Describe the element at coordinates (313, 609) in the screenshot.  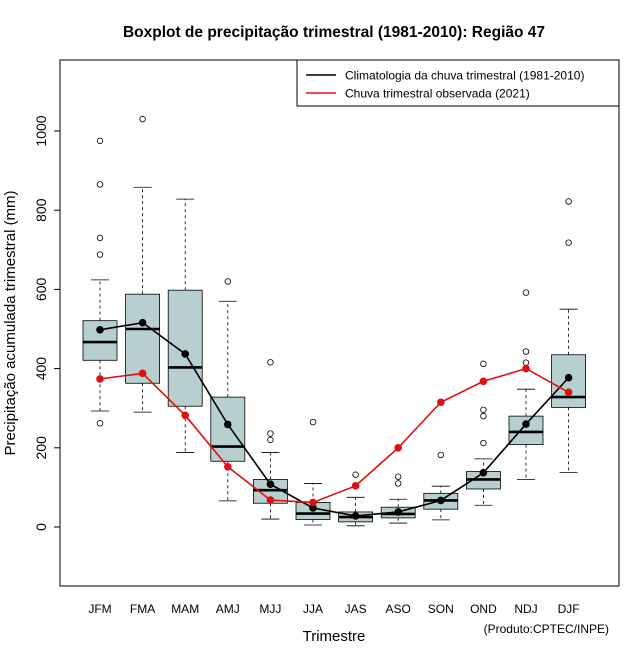
I see `x-tick-label: JJA` at that location.